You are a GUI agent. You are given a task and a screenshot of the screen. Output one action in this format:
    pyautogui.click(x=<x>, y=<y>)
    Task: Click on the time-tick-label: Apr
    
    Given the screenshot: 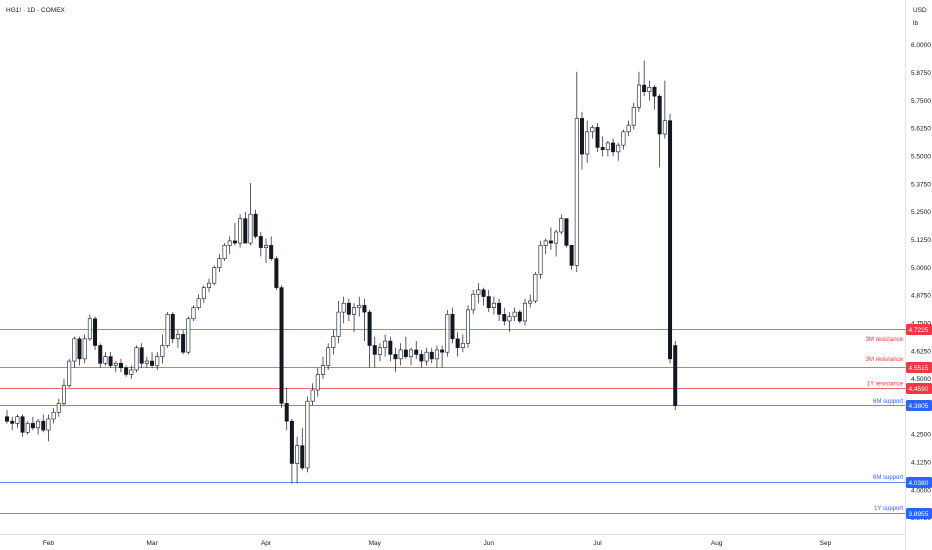 What is the action you would take?
    pyautogui.click(x=266, y=543)
    